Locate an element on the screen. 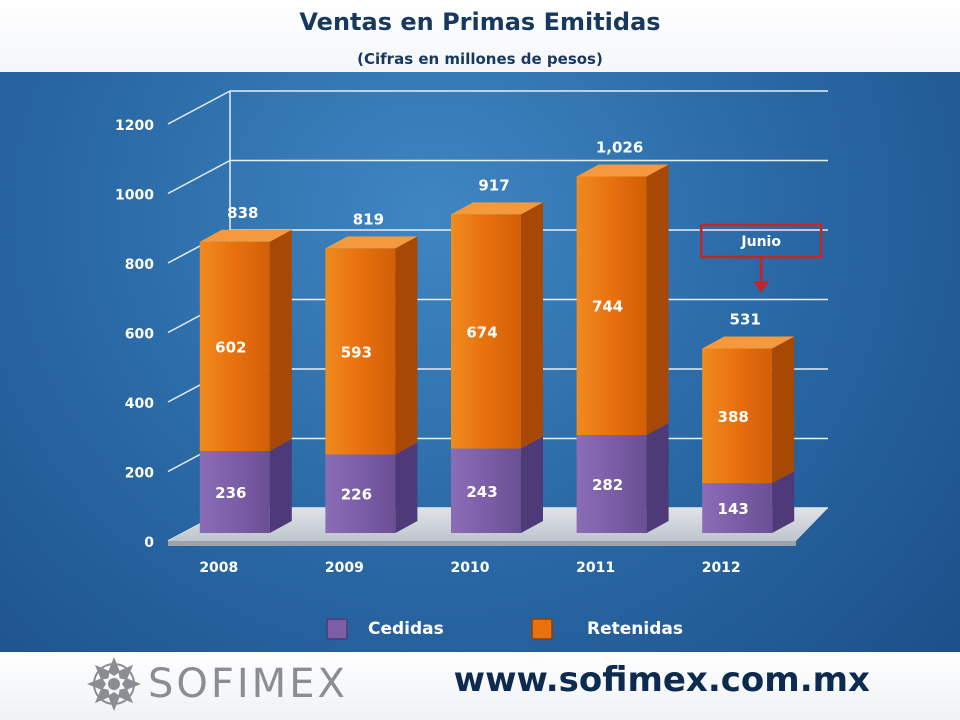  annotation-label: Junio is located at coordinates (760, 242).